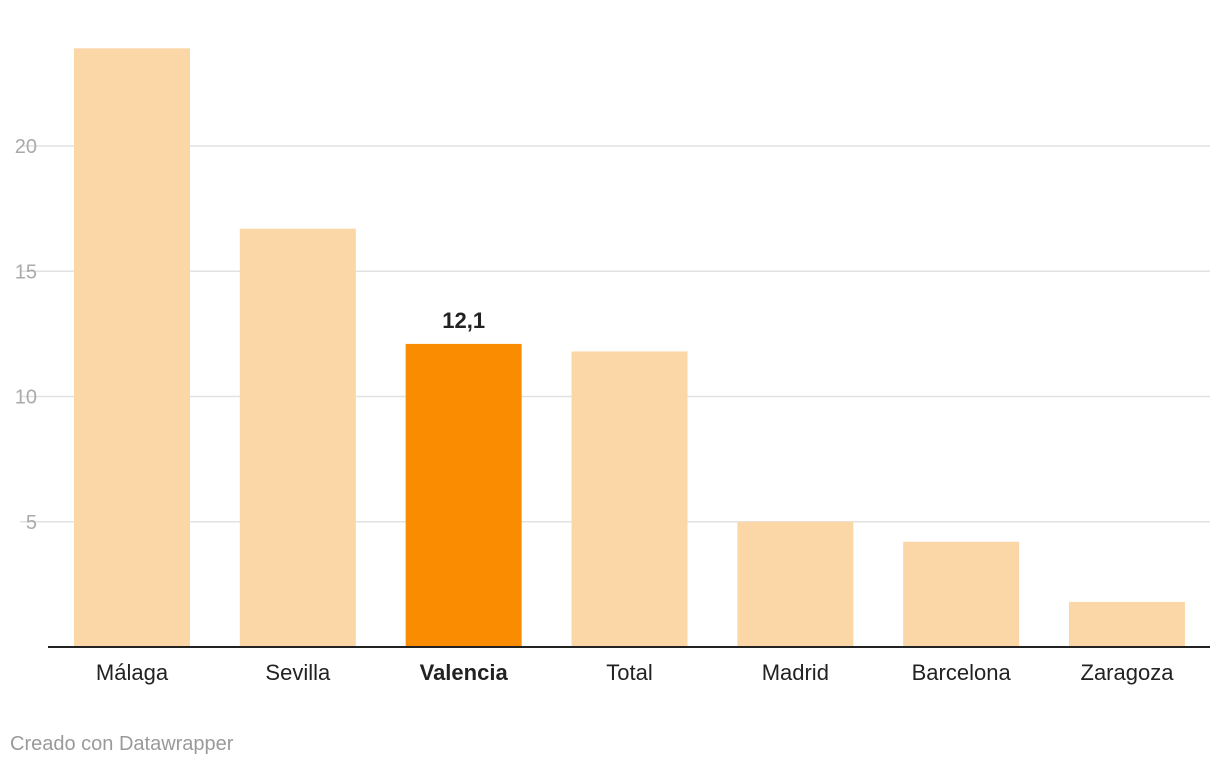 This screenshot has width=1220, height=768. Describe the element at coordinates (961, 594) in the screenshot. I see `bar-barcelona` at that location.